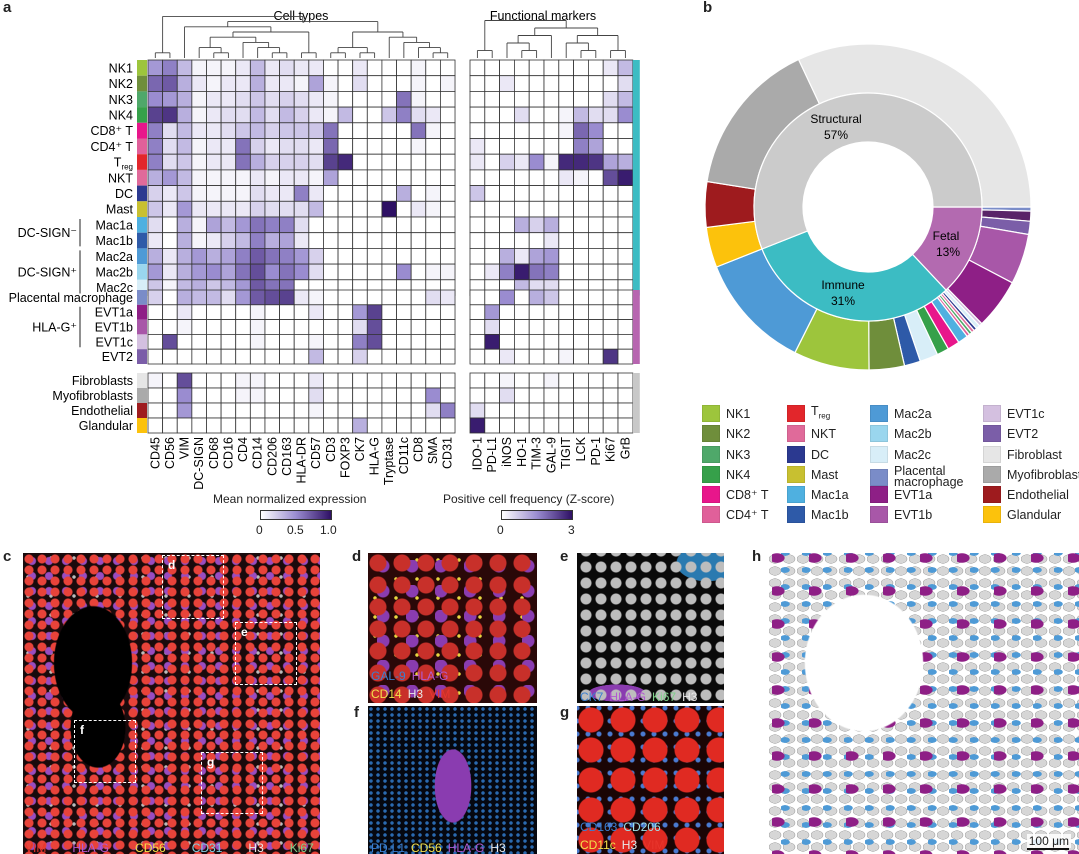  What do you see at coordinates (912, 454) in the screenshot?
I see `legend-label: Mac2c` at bounding box center [912, 454].